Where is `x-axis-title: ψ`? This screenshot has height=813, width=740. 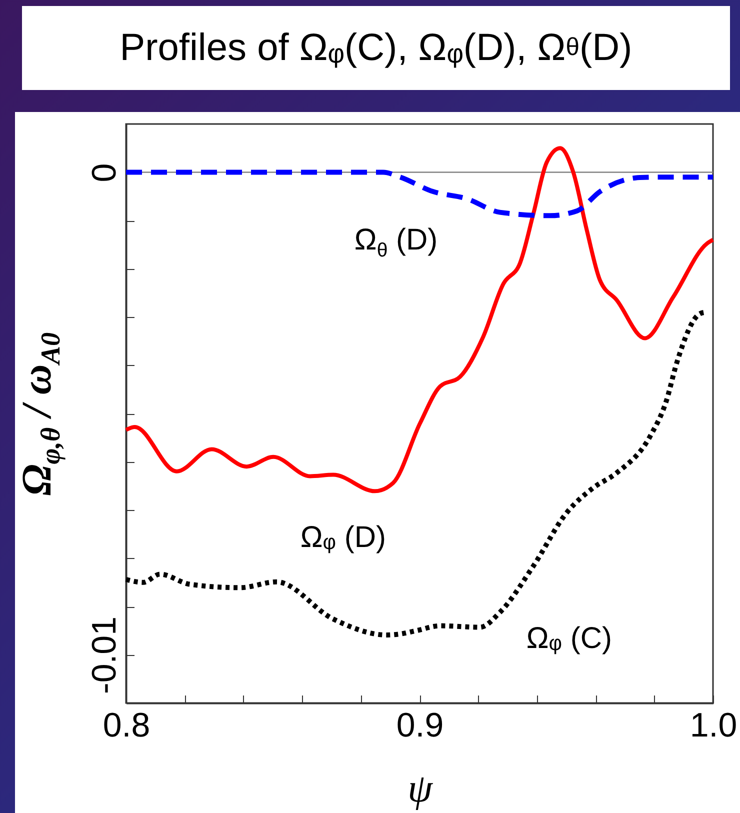 x-axis-title: ψ is located at coordinates (420, 788).